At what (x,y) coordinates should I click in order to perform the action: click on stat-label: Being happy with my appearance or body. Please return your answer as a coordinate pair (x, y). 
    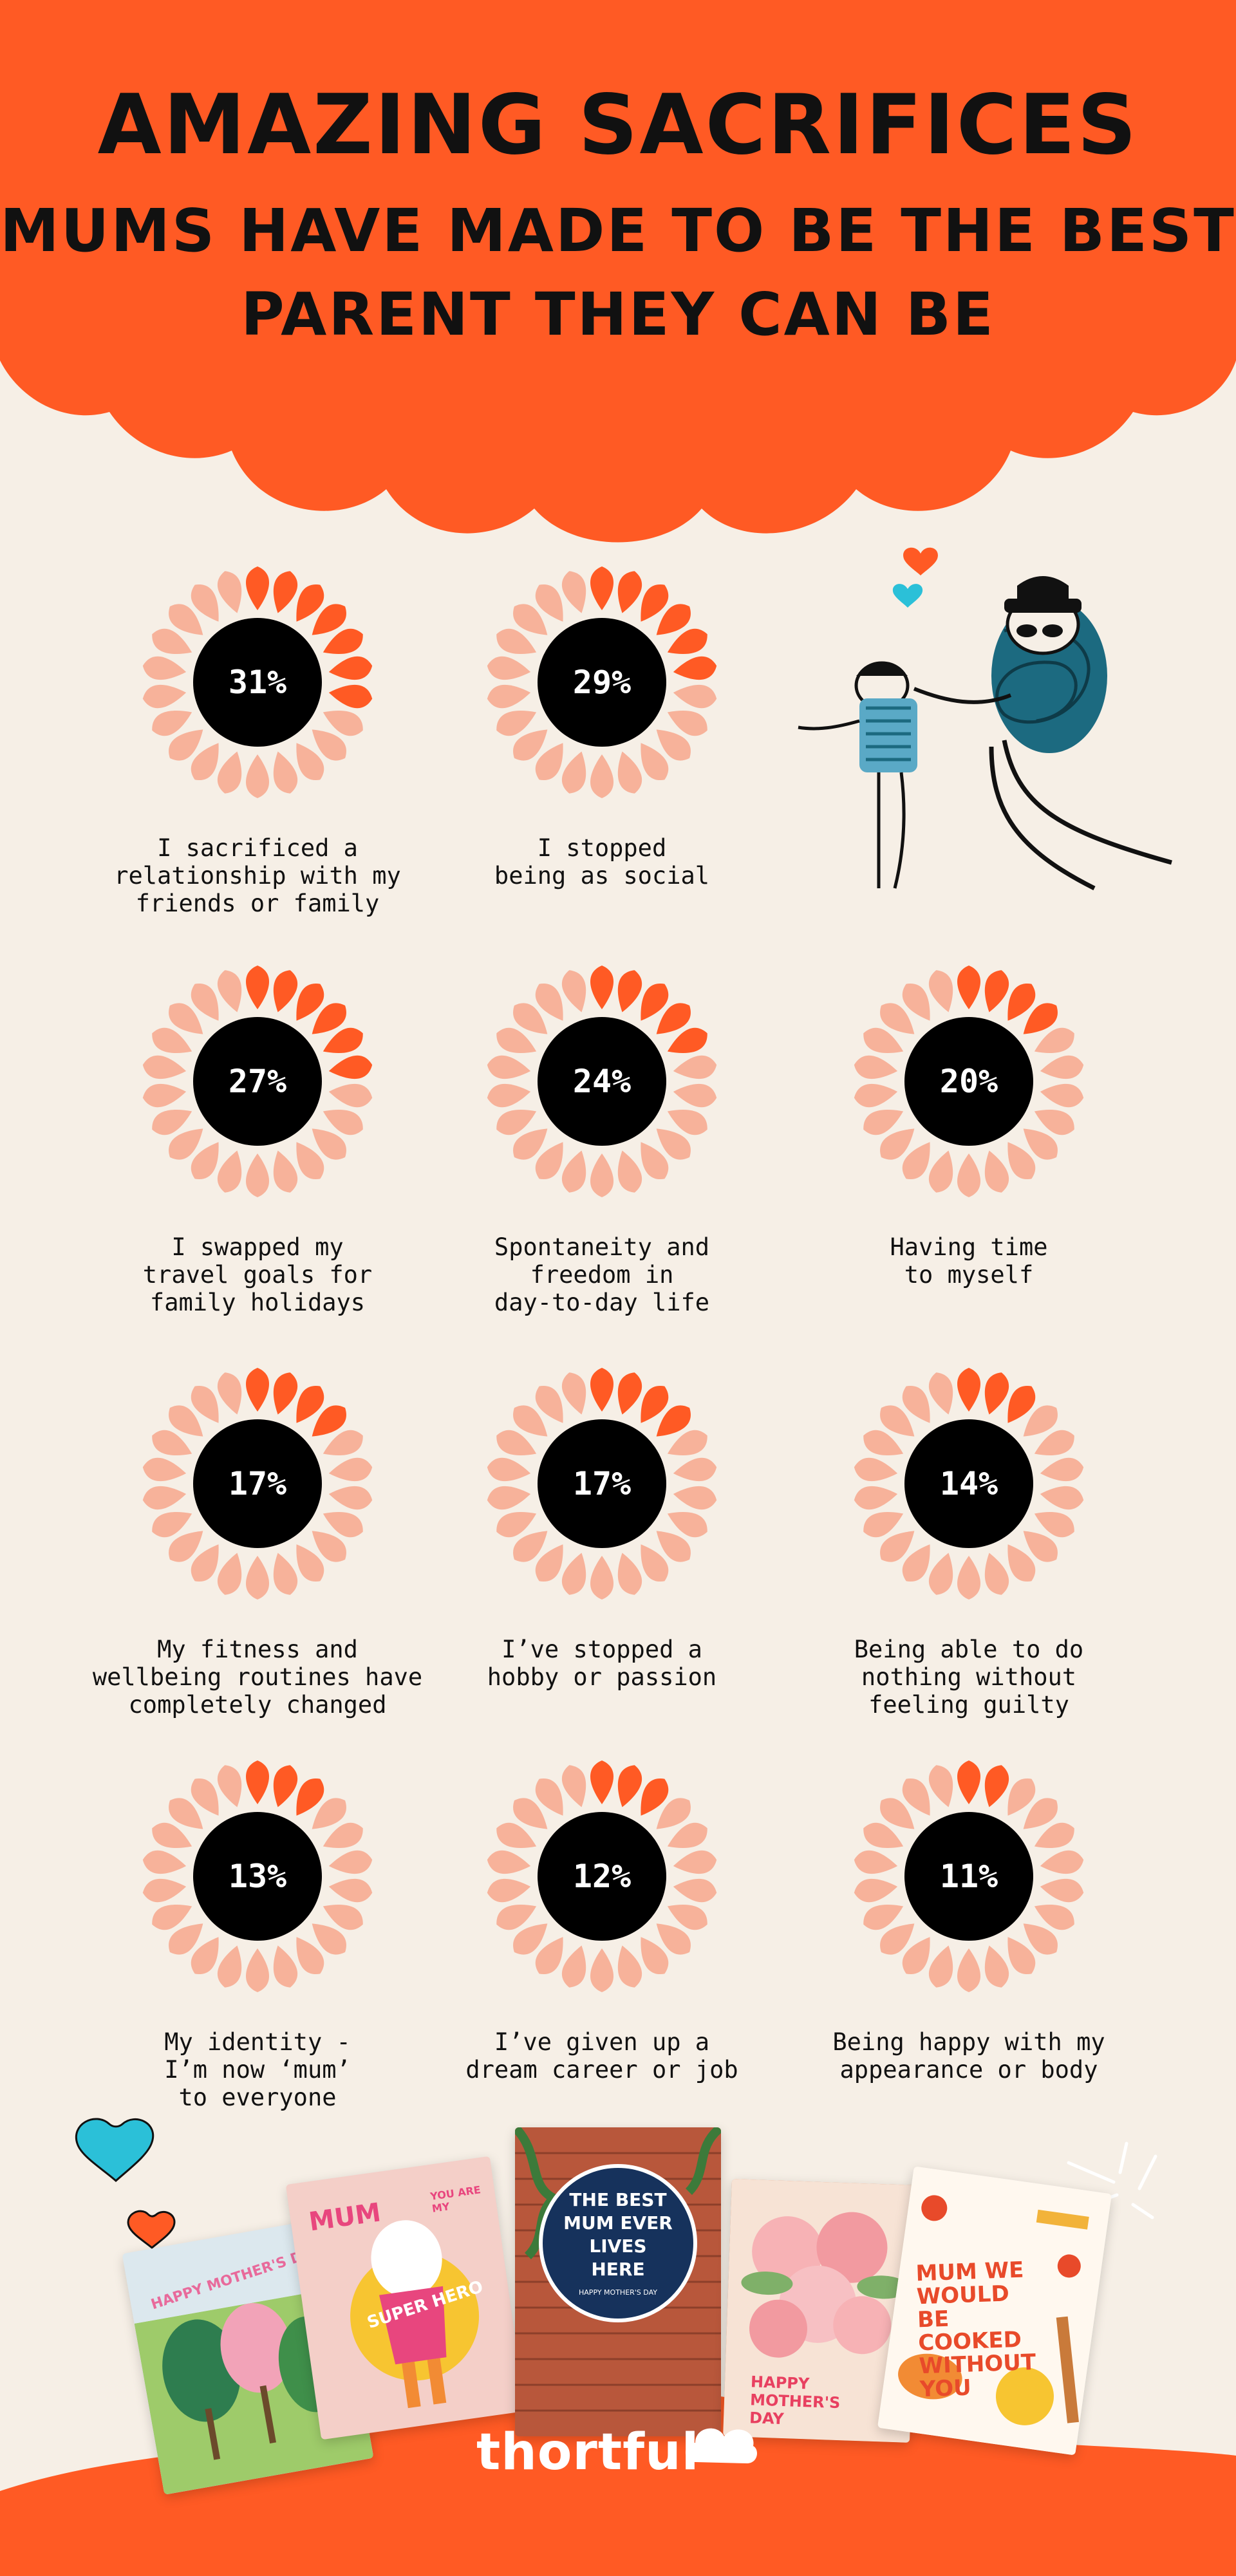
    Looking at the image, I should click on (969, 2056).